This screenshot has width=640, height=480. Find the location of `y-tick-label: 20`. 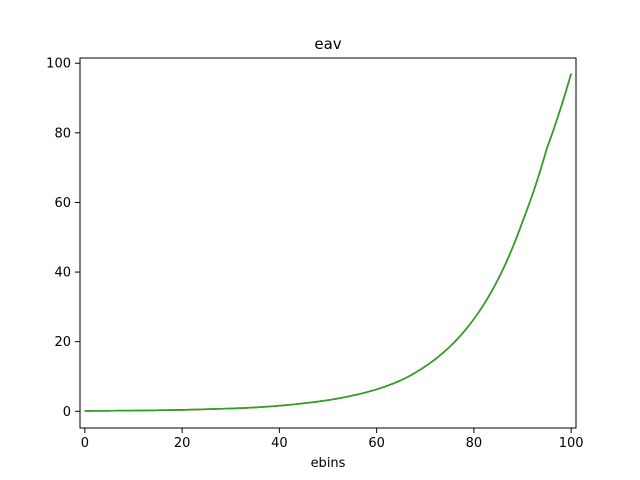

y-tick-label: 20 is located at coordinates (62, 342).